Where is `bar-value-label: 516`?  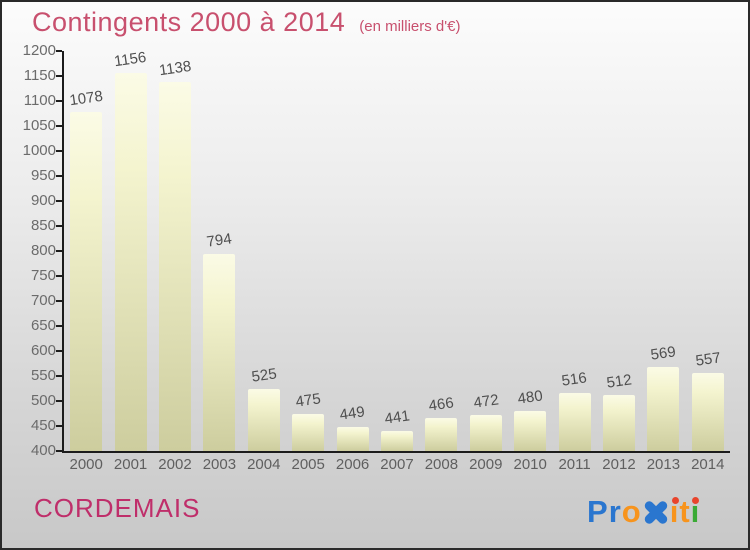
bar-value-label: 516 is located at coordinates (575, 379).